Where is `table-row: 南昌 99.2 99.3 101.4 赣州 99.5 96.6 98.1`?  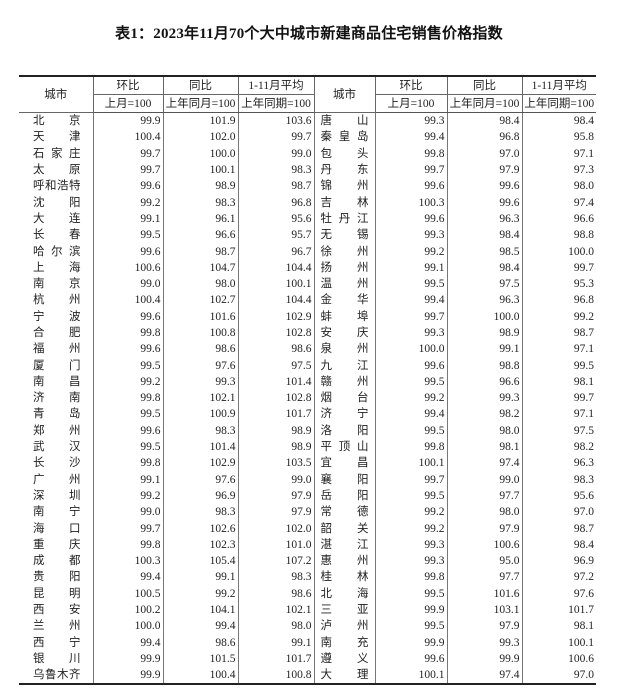
table-row: 南昌 99.2 99.3 101.4 赣州 99.5 96.6 98.1 is located at coordinates (307, 382).